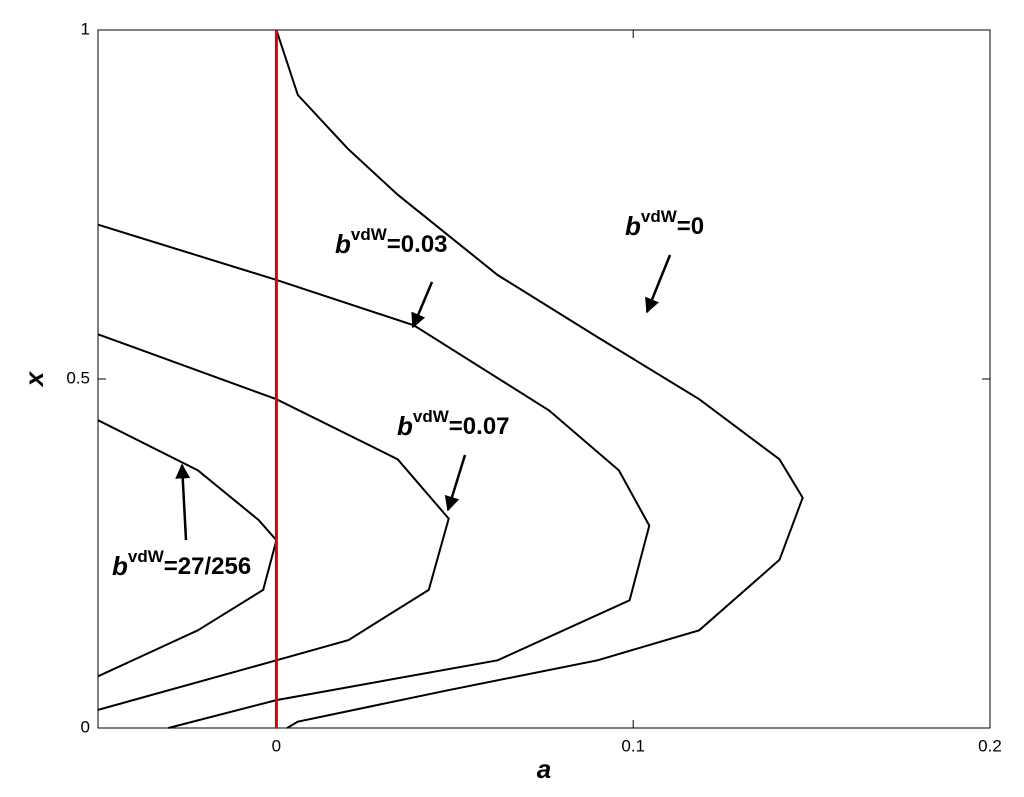 The width and height of the screenshot is (1024, 797). Describe the element at coordinates (207, 566) in the screenshot. I see `annotation-text: =27/256` at that location.